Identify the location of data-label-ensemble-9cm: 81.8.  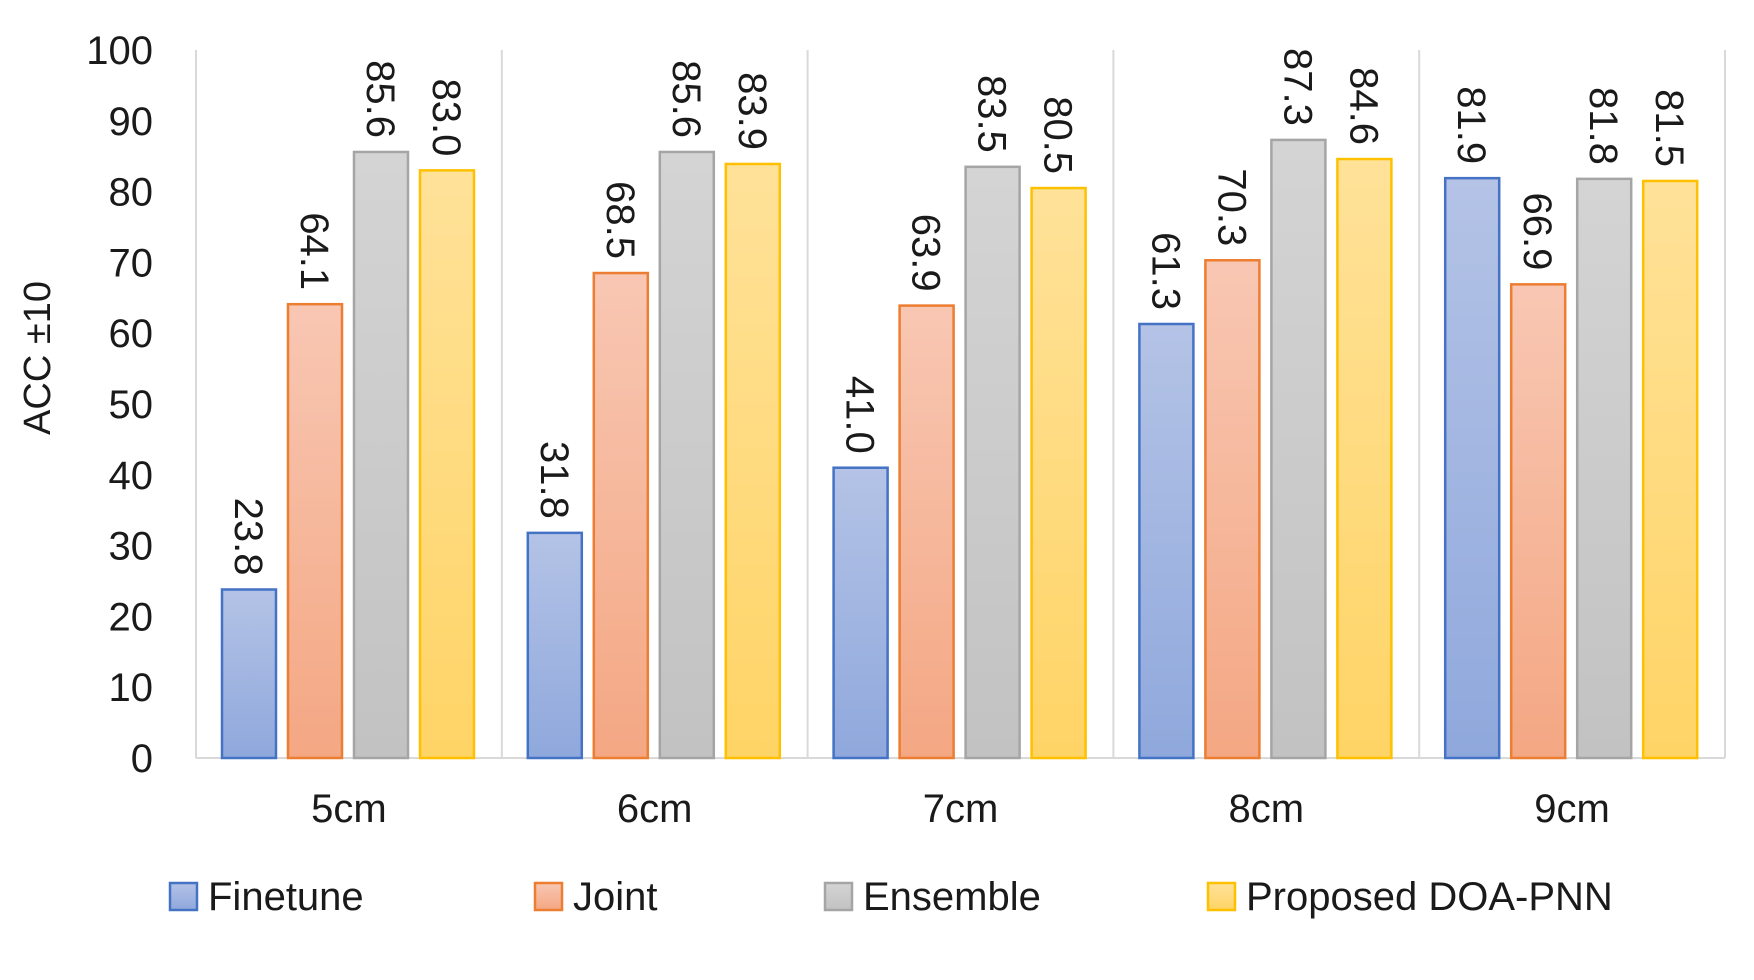
(1603, 126).